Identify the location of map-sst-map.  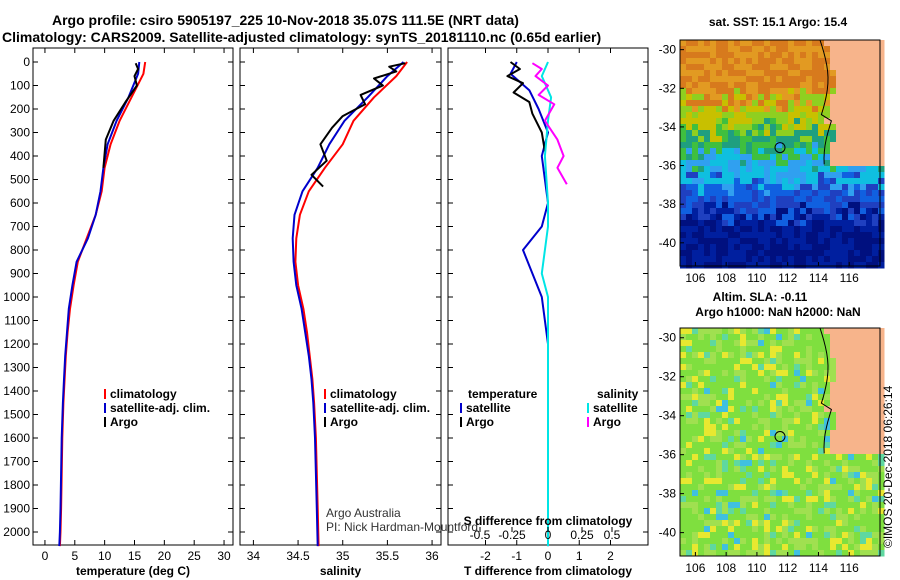
(782, 154).